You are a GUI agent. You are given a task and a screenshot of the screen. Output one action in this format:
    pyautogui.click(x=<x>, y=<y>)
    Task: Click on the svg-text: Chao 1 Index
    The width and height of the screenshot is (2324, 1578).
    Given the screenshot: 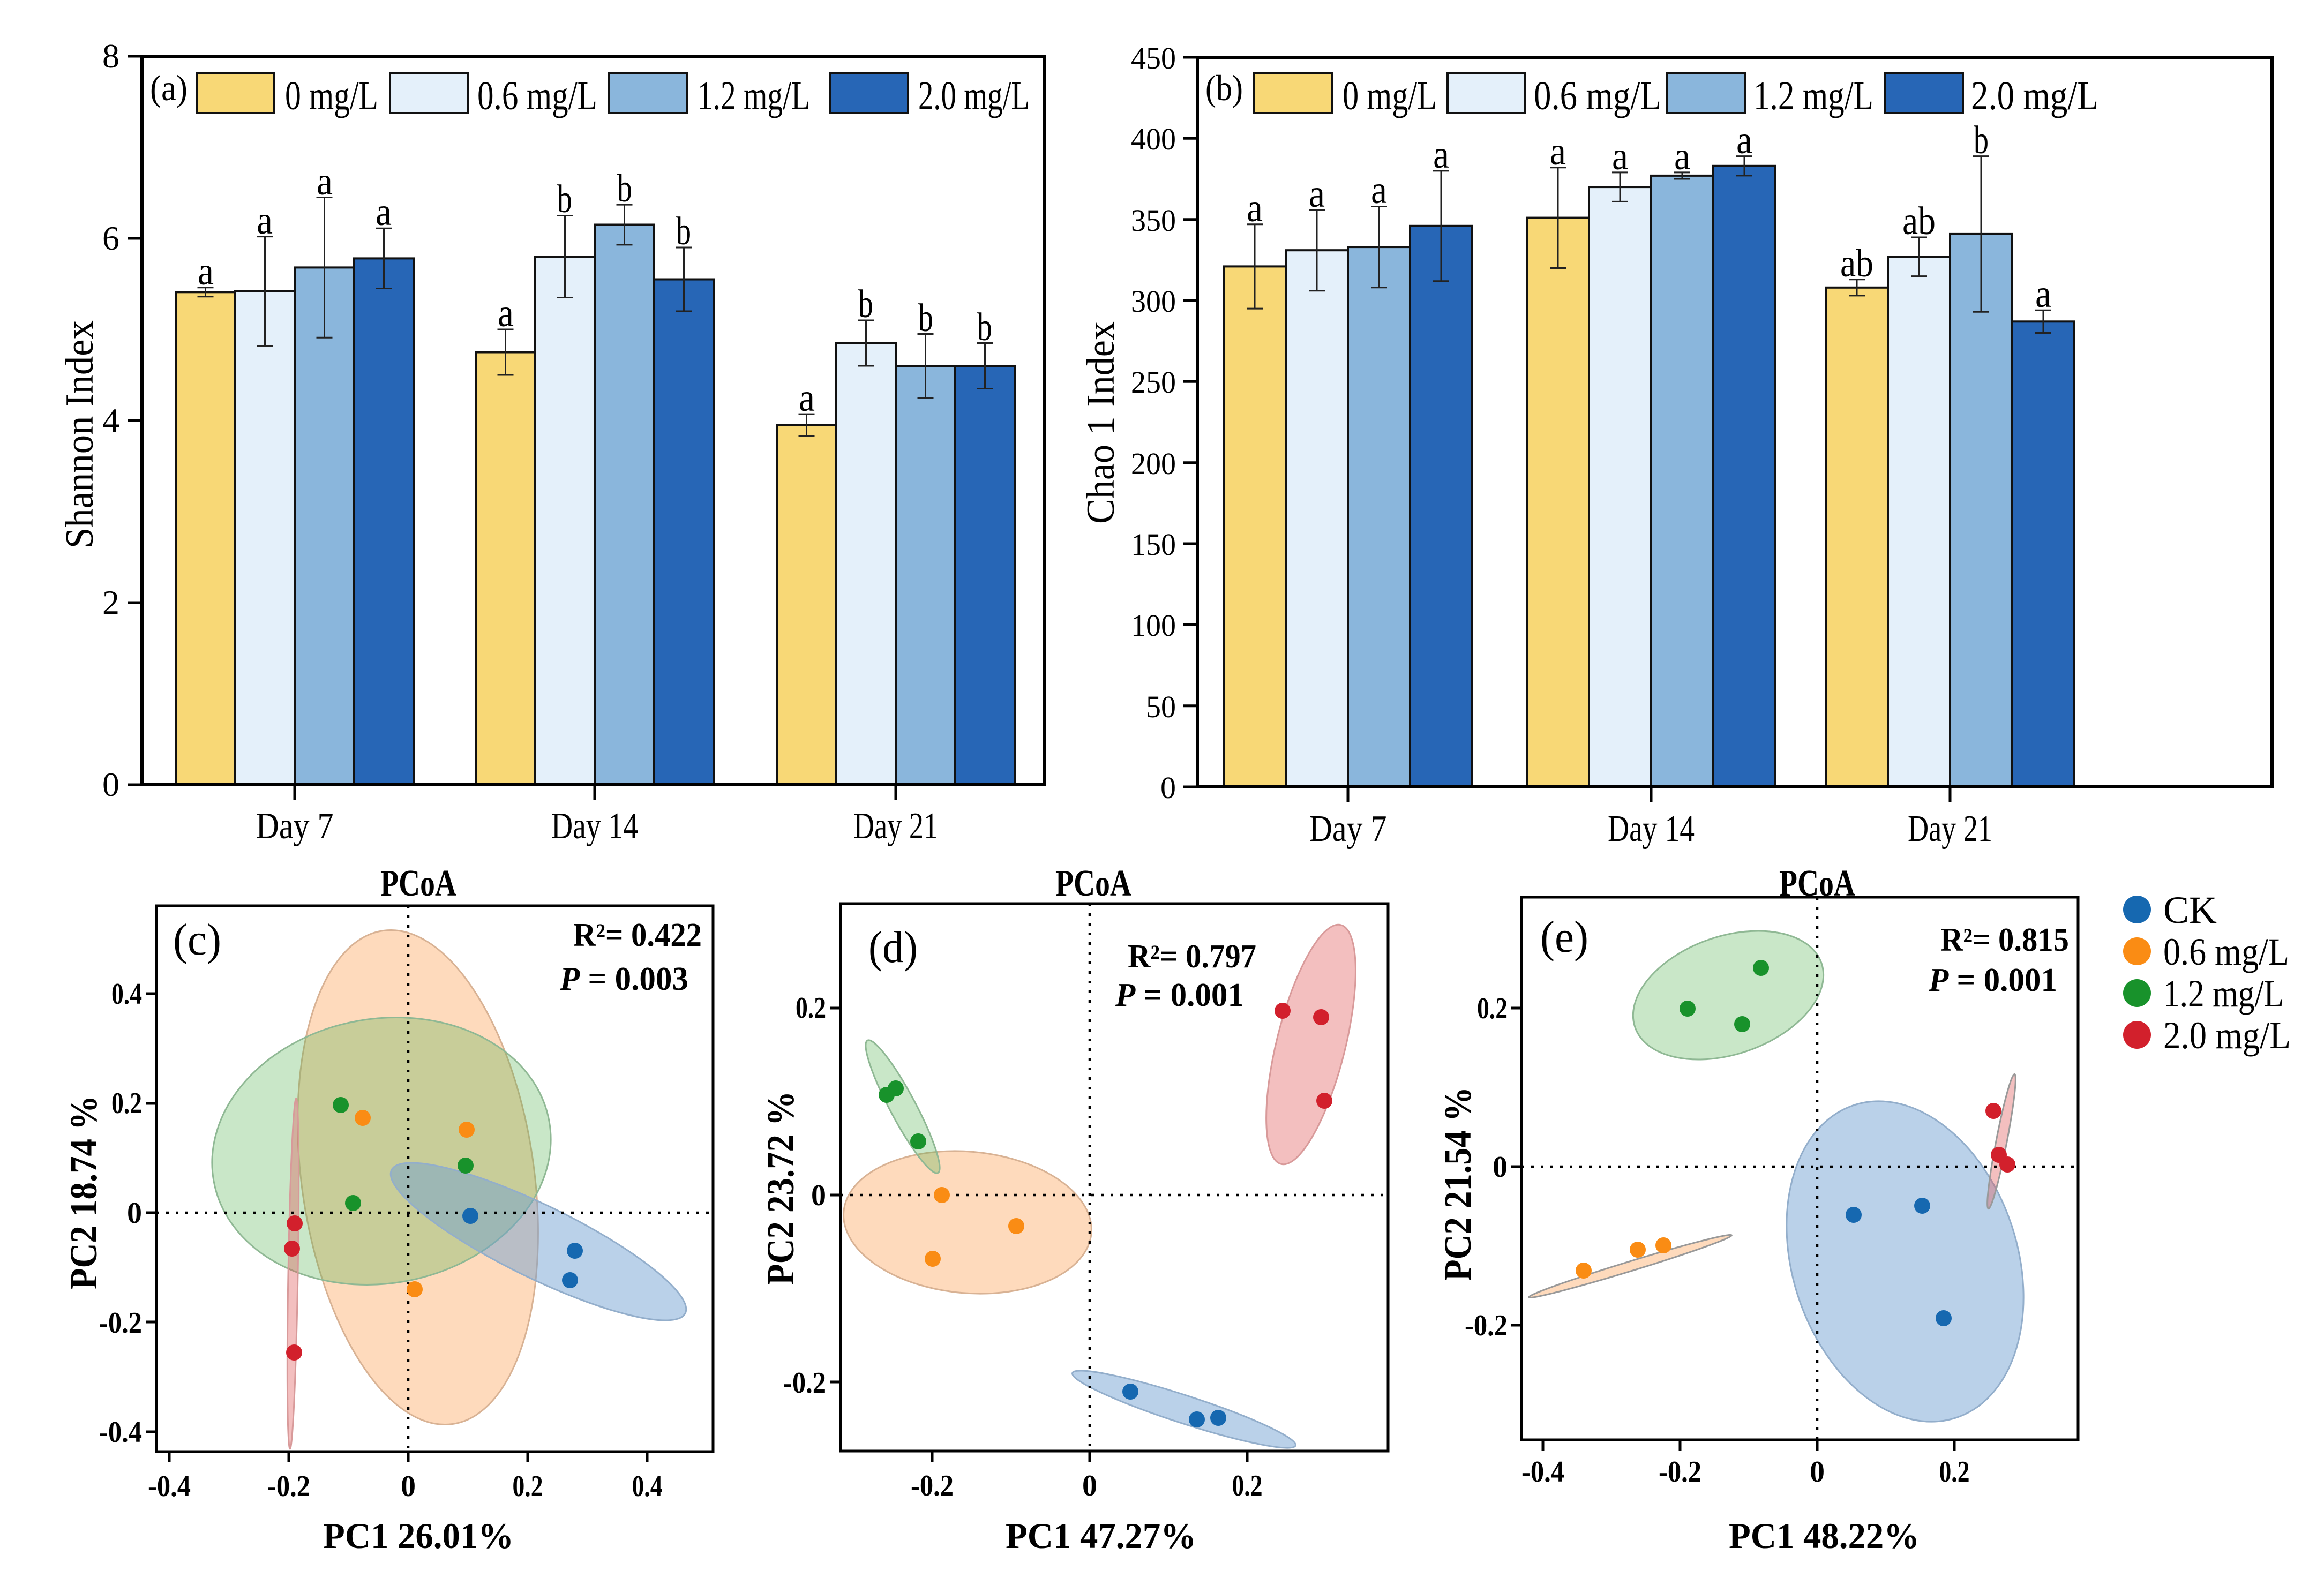 What is the action you would take?
    pyautogui.click(x=1101, y=422)
    